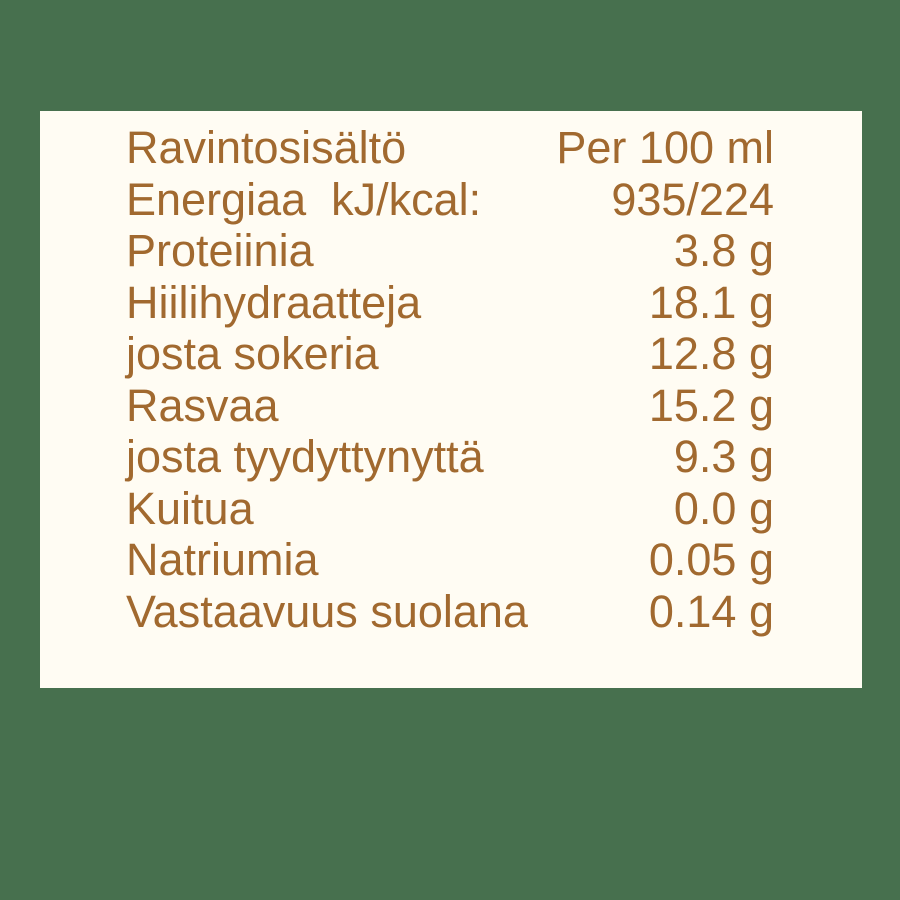 The image size is (900, 900). Describe the element at coordinates (202, 405) in the screenshot. I see `nutrient-name: Rasvaa` at that location.